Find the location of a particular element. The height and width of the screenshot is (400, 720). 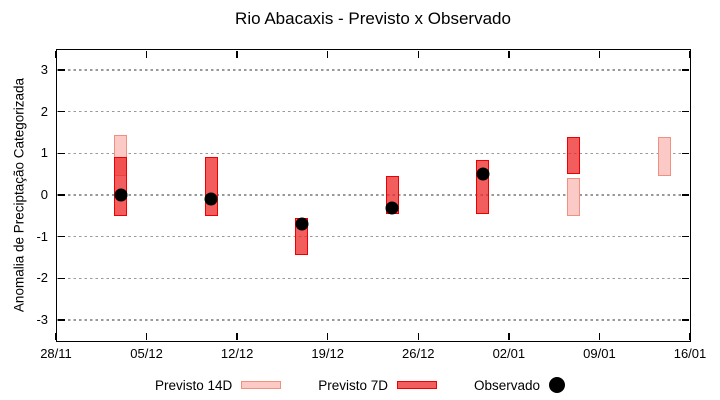

legend-label-previsto-7d: Previsto 7D is located at coordinates (353, 385).